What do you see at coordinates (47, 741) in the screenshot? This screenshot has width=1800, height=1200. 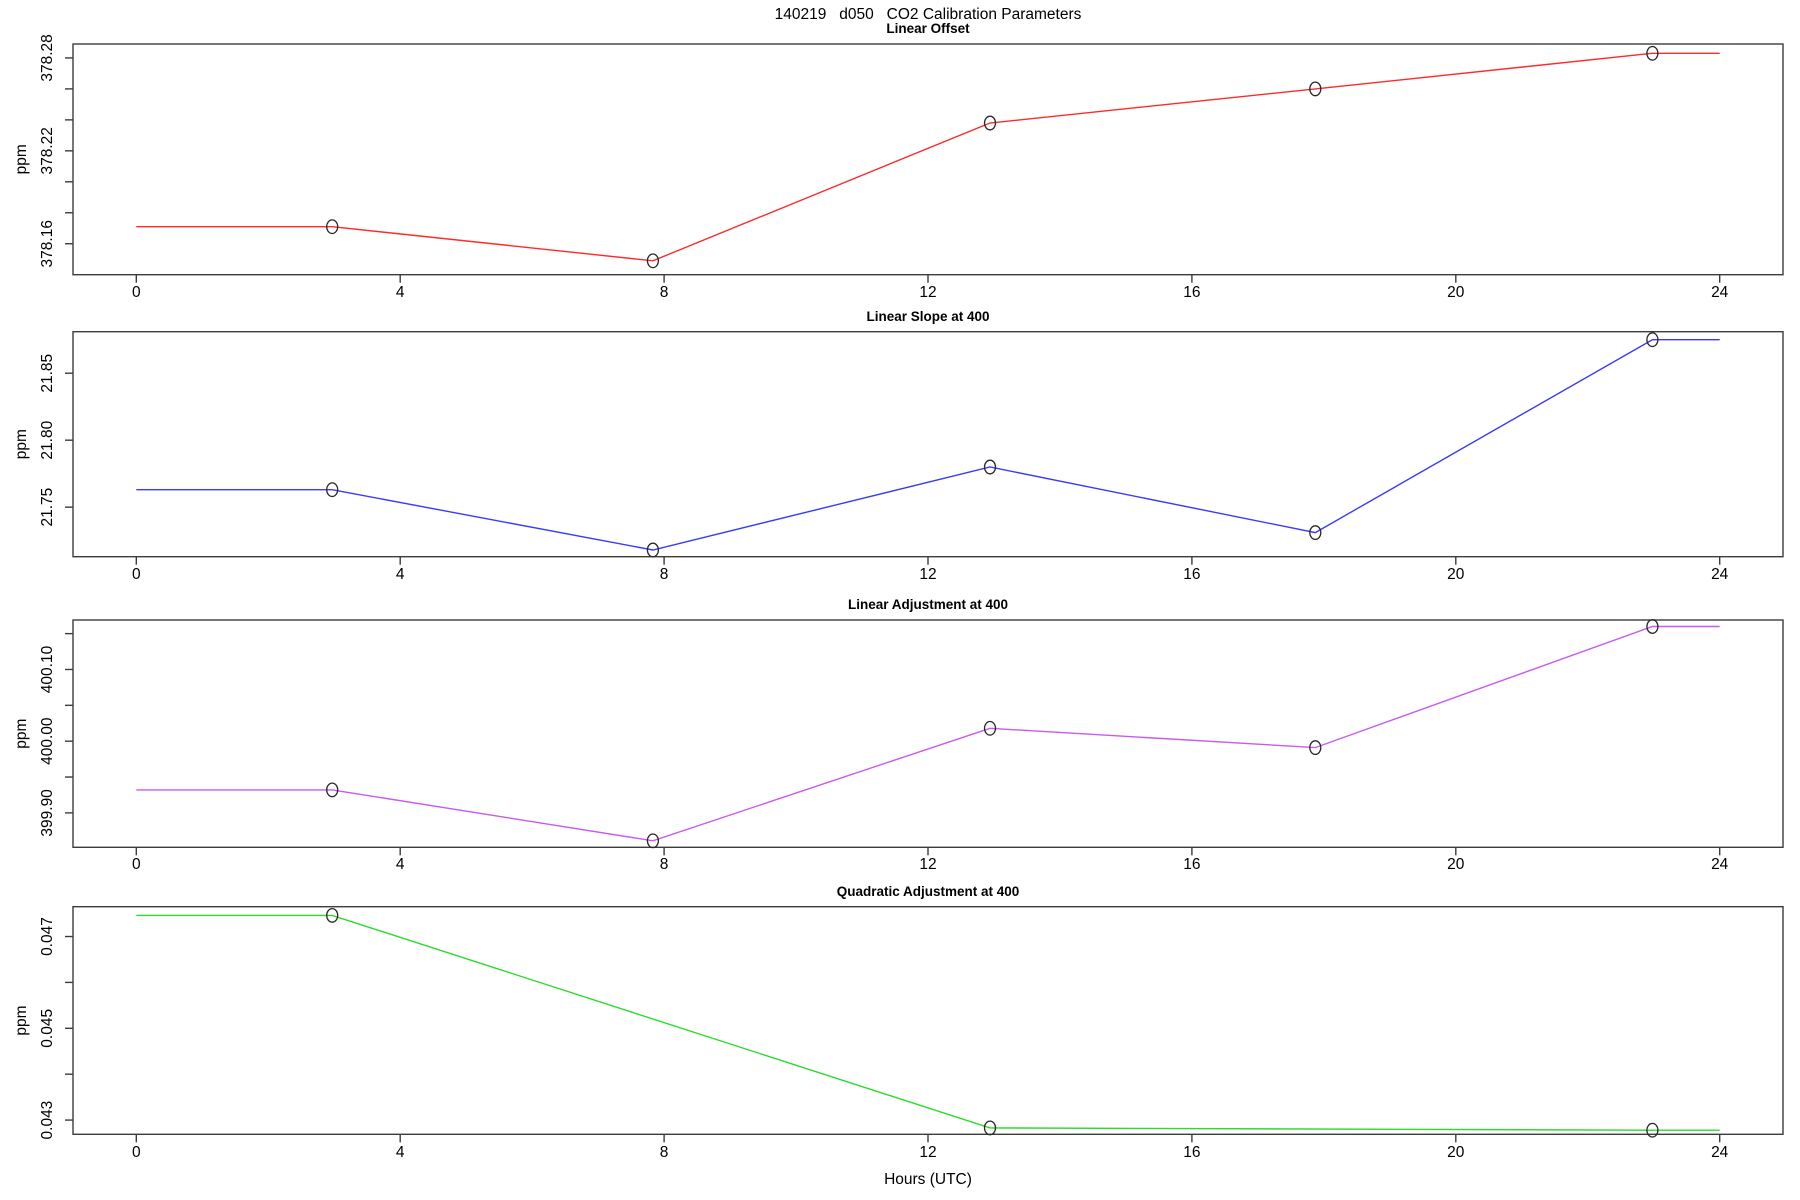 I see `y-tick-label: 400.00` at bounding box center [47, 741].